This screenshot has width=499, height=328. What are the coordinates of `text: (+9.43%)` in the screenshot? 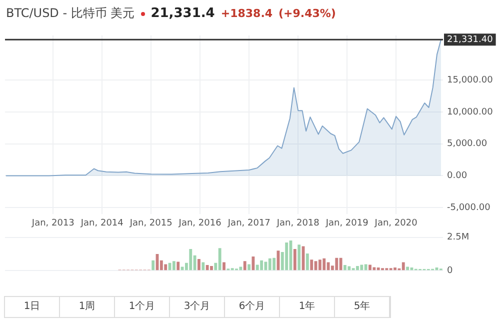 It's located at (307, 13).